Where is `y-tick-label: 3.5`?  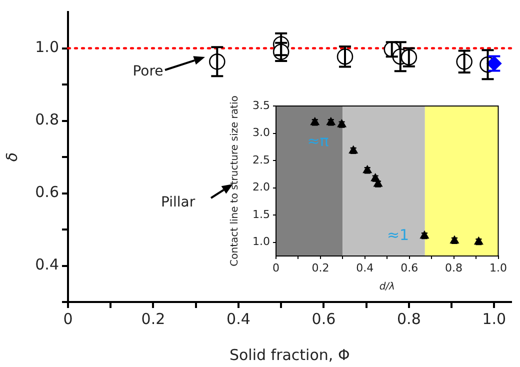 y-tick-label: 3.5 is located at coordinates (261, 105).